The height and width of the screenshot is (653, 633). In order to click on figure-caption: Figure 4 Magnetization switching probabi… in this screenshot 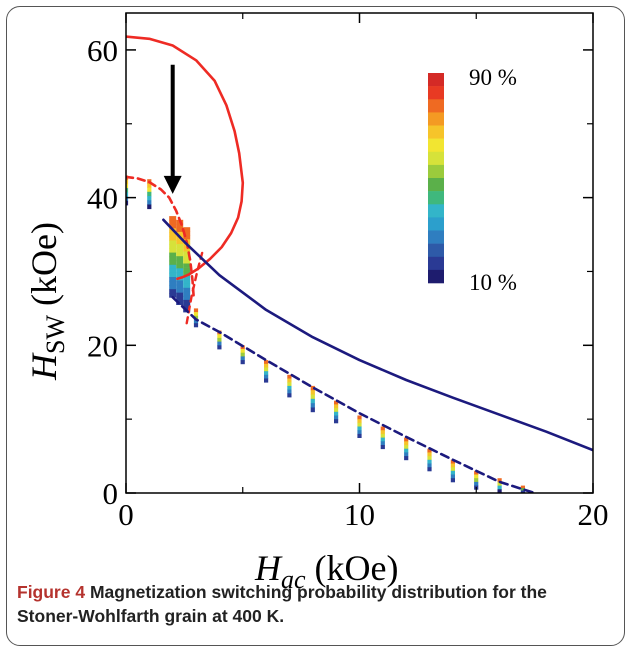, I will do `click(312, 604)`.